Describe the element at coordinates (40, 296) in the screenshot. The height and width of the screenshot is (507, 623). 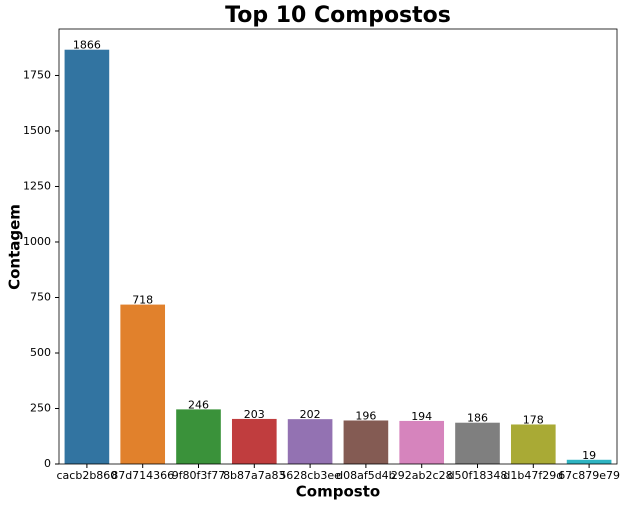
I see `y-tick-label: 750` at that location.